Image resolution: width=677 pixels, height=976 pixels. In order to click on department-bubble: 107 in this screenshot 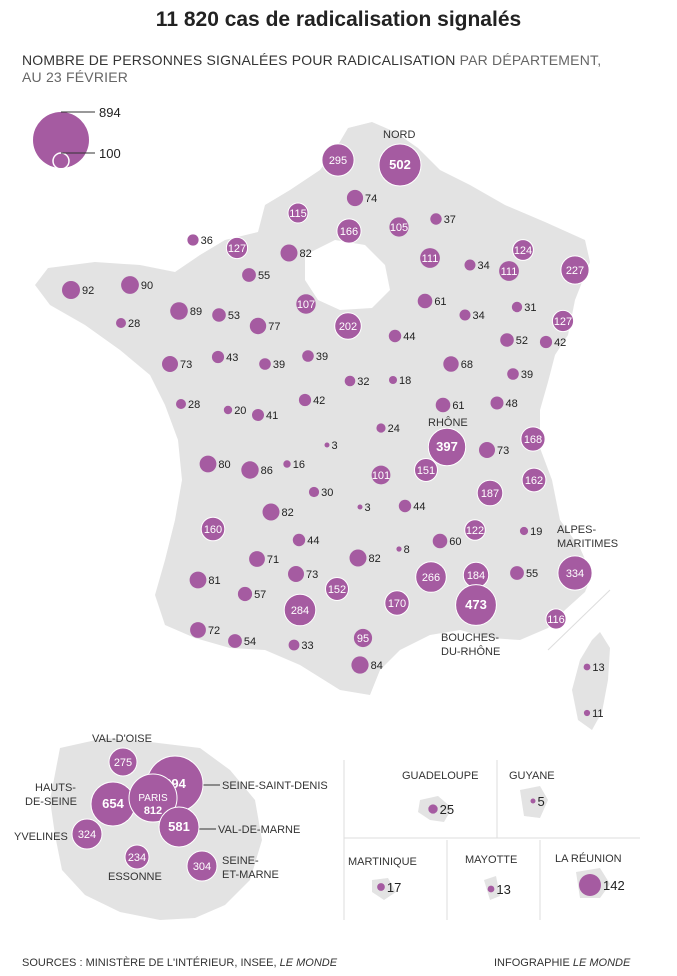, I will do `click(306, 304)`.